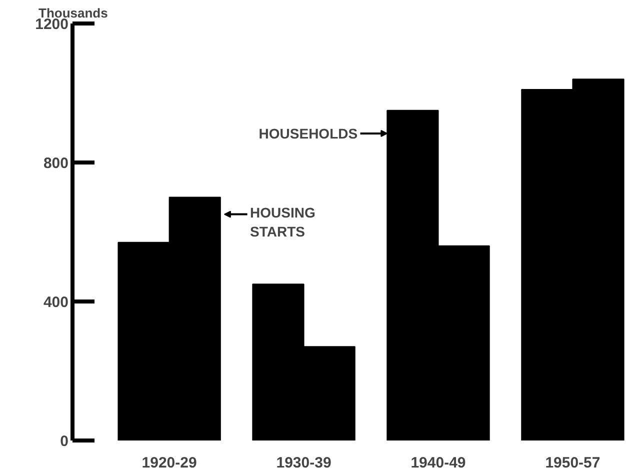 This screenshot has width=626, height=476. I want to click on y-tick-label: 1200, so click(52, 24).